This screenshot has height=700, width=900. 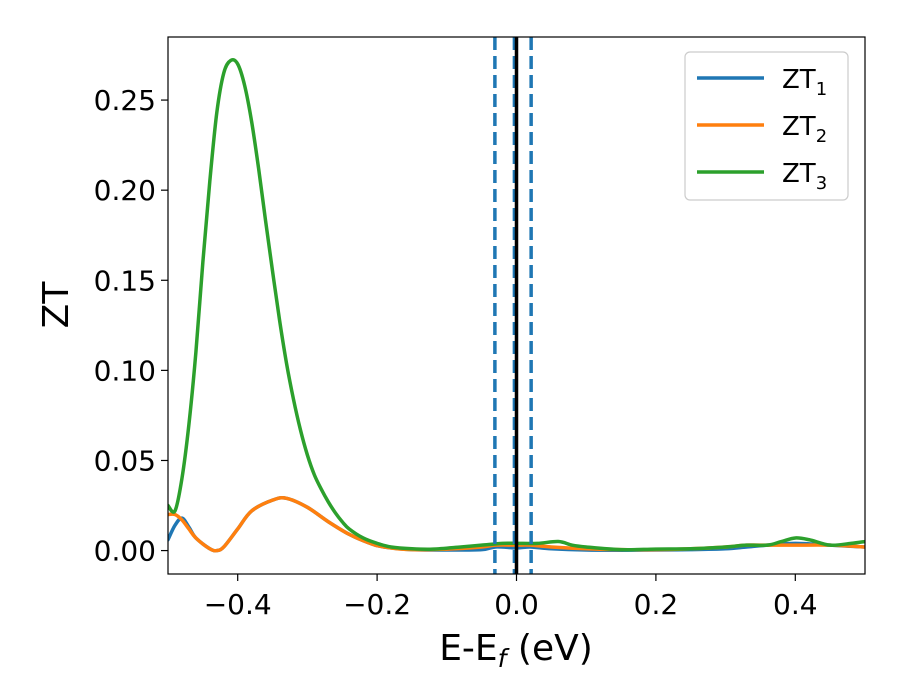 What do you see at coordinates (125, 551) in the screenshot?
I see `y-tick-label: 0.00` at bounding box center [125, 551].